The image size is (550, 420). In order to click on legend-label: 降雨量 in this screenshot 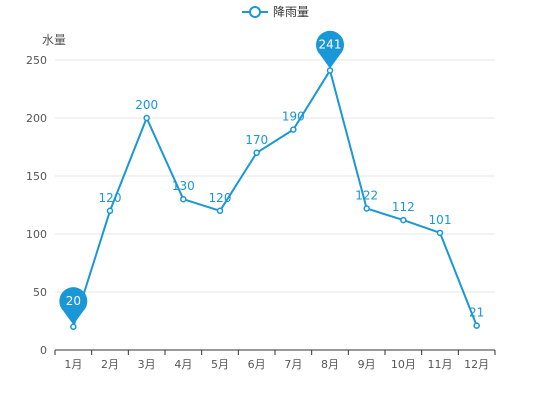, I will do `click(291, 12)`.